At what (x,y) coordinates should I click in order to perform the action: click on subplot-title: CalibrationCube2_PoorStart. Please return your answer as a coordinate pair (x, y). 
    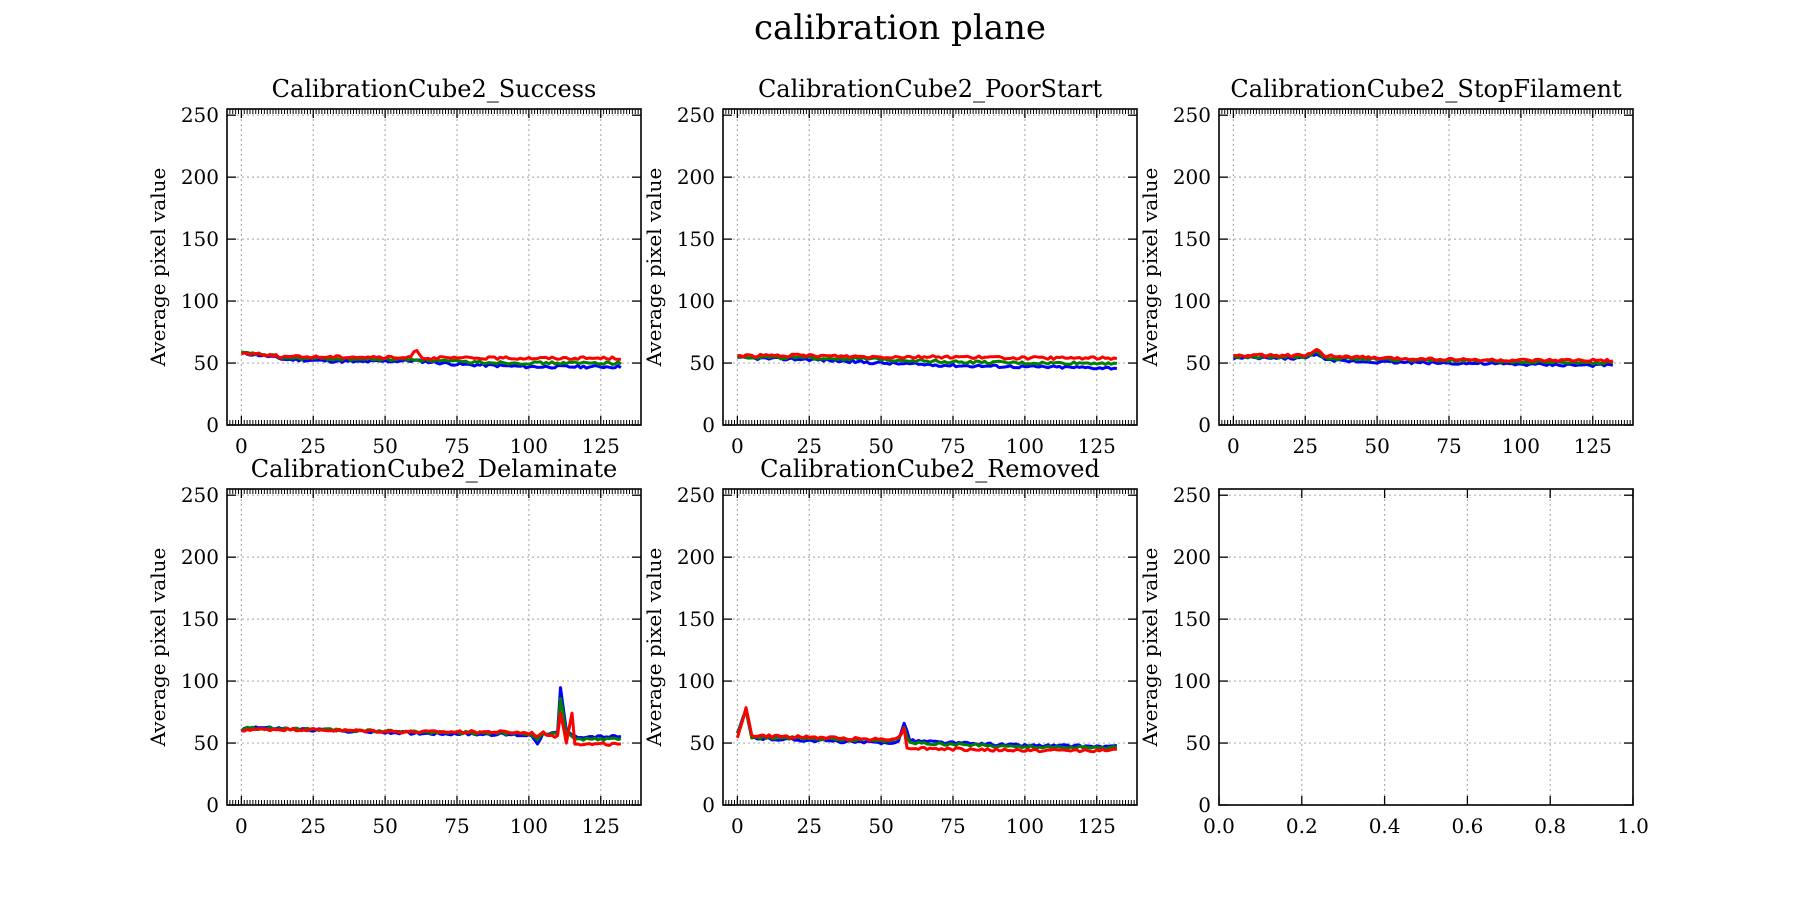
    Looking at the image, I should click on (930, 89).